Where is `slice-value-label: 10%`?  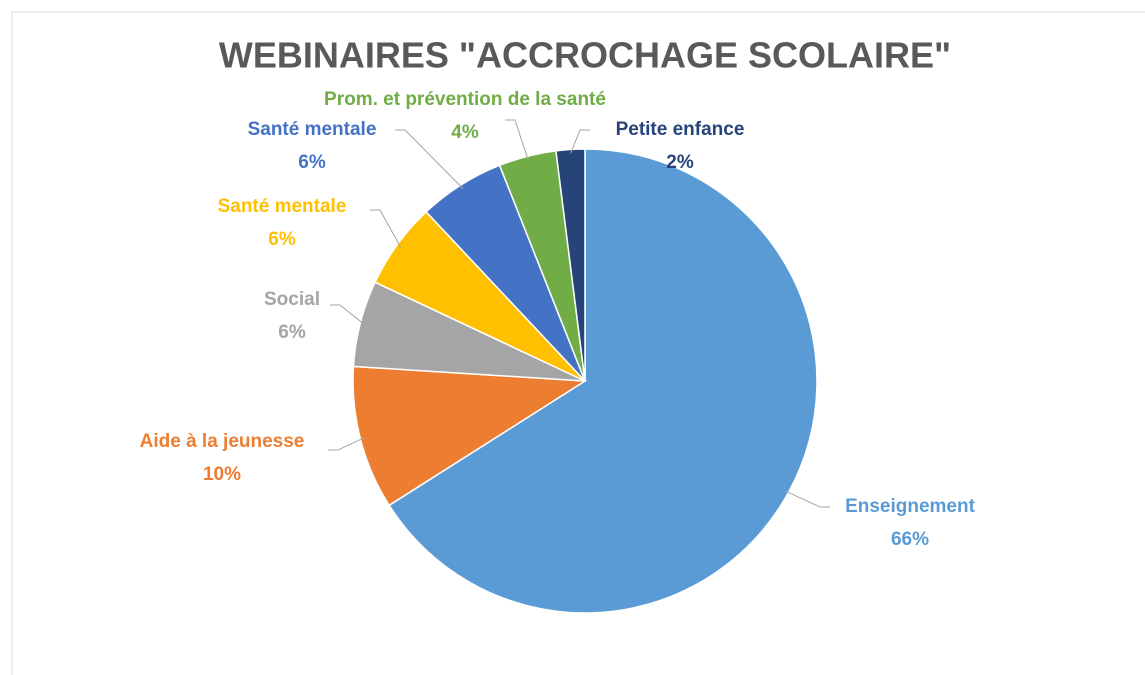
slice-value-label: 10% is located at coordinates (222, 474).